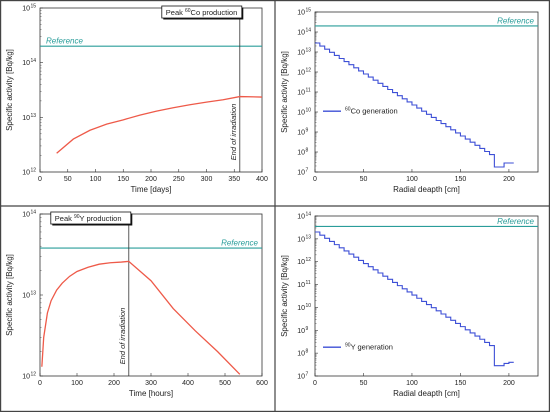  What do you see at coordinates (179, 179) in the screenshot?
I see `x-tick-label: 250` at bounding box center [179, 179].